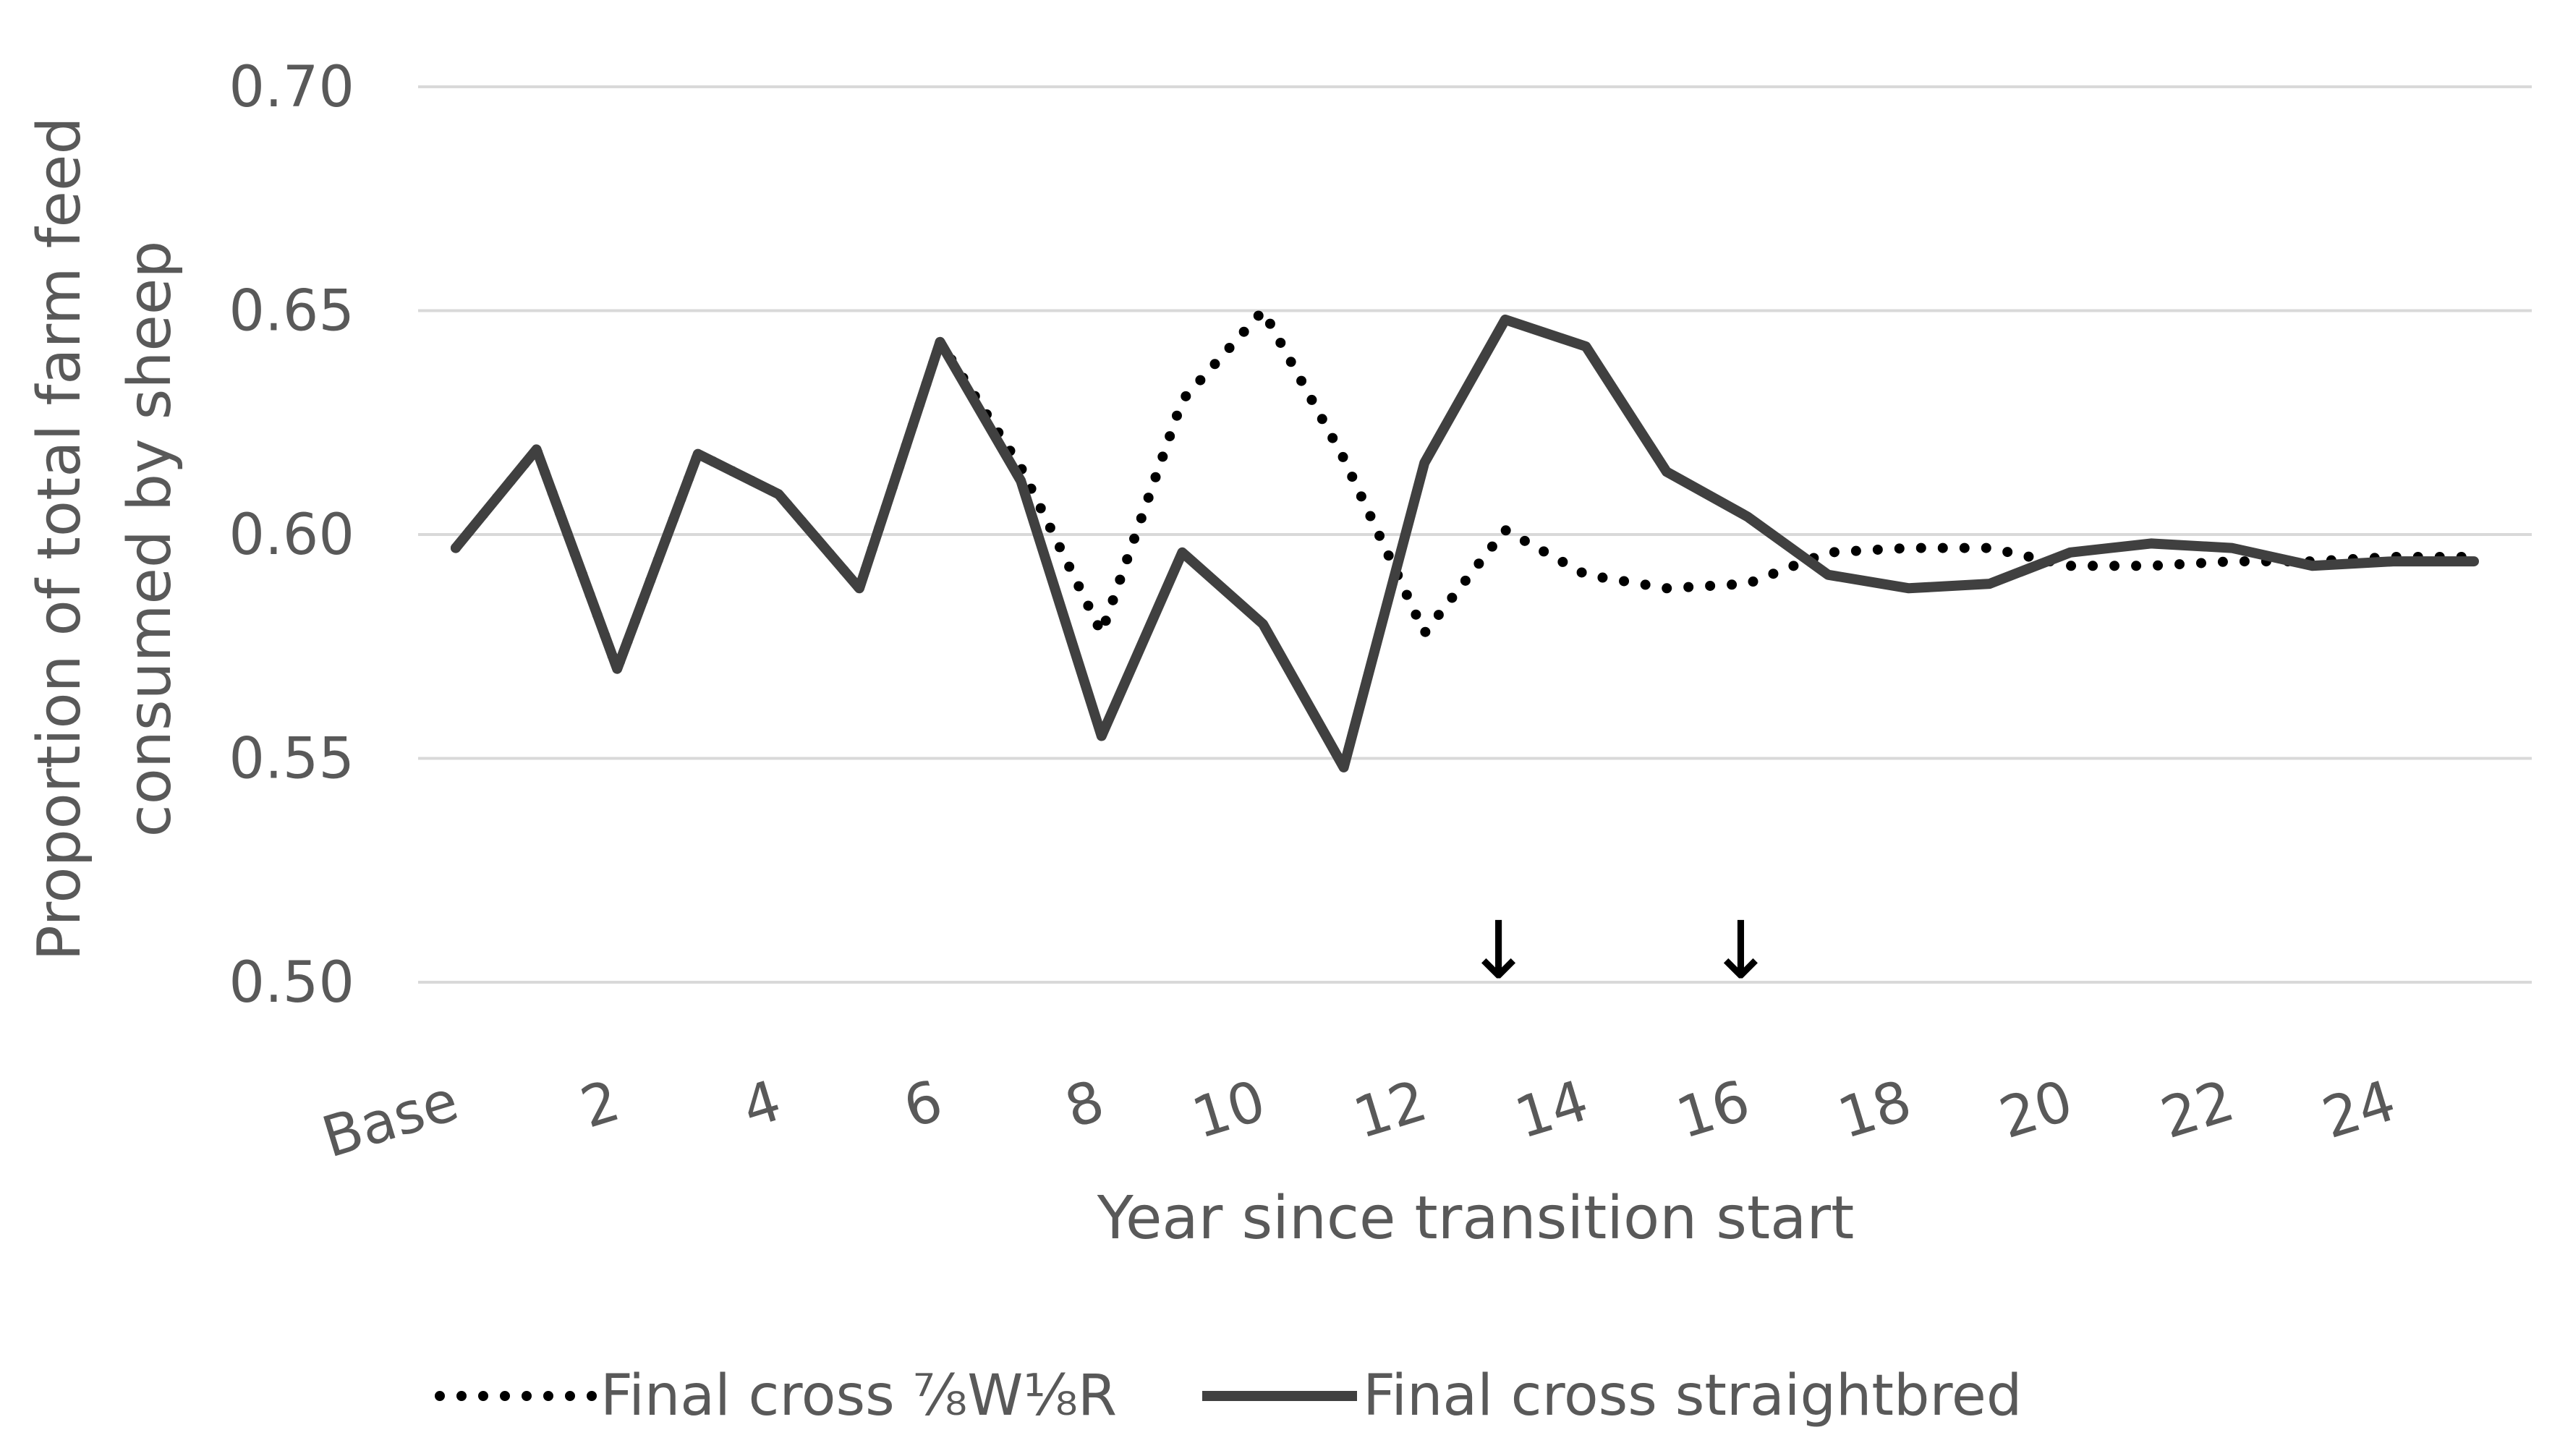 The width and height of the screenshot is (2573, 1456). Describe the element at coordinates (2036, 1109) in the screenshot. I see `x-tick-label: 20` at that location.